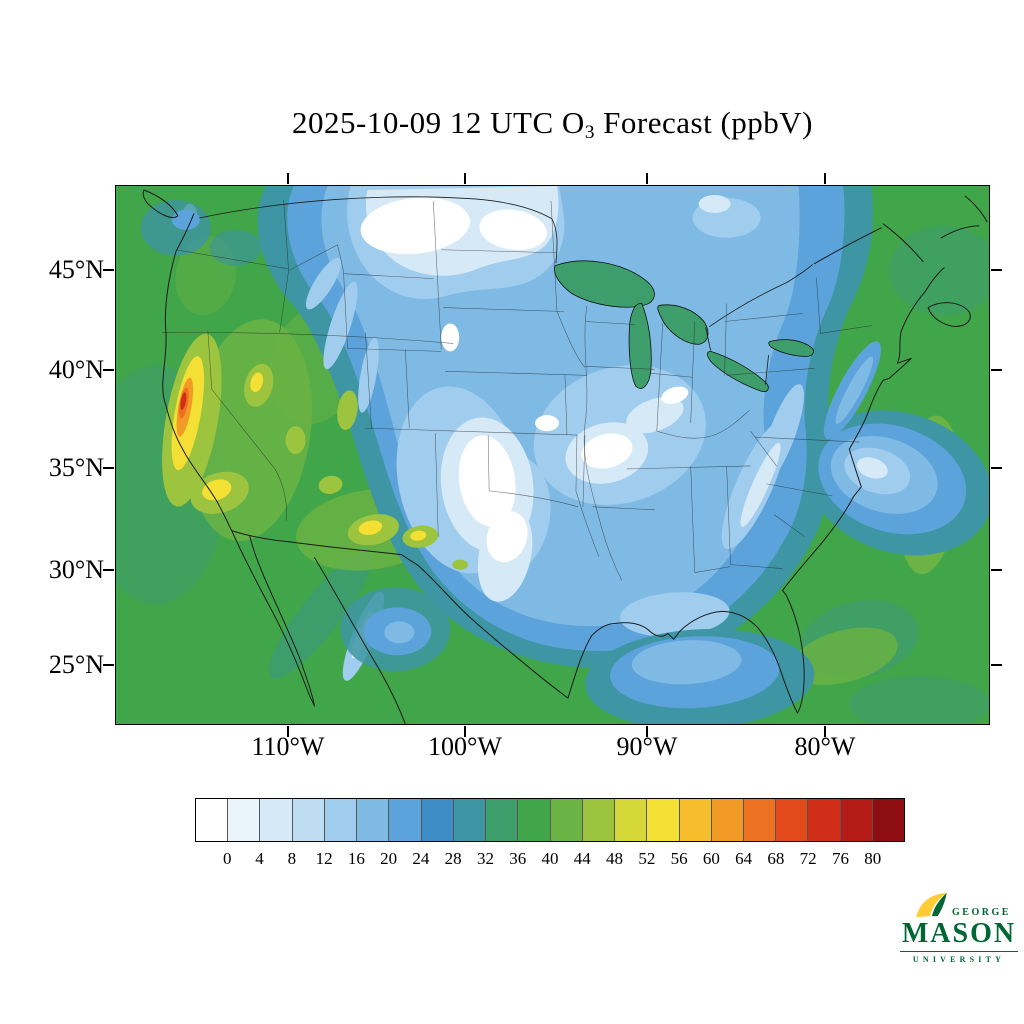 This screenshot has width=1024, height=1024. I want to click on colorbar-tick-label: 68, so click(776, 858).